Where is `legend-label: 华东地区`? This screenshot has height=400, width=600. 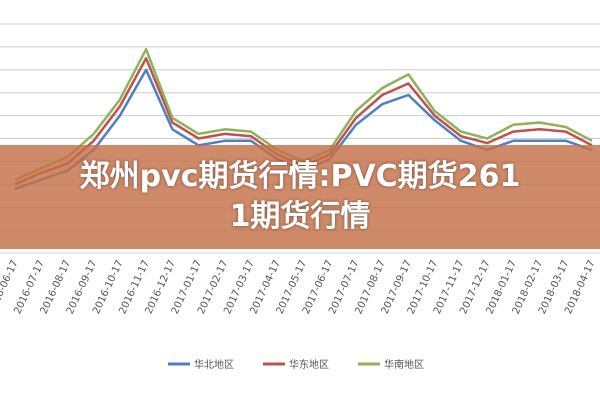
legend-label: 华东地区 is located at coordinates (309, 364).